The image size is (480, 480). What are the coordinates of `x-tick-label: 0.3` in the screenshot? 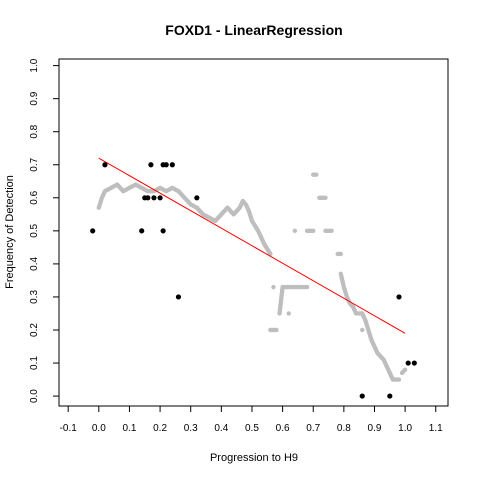 It's located at (191, 428).